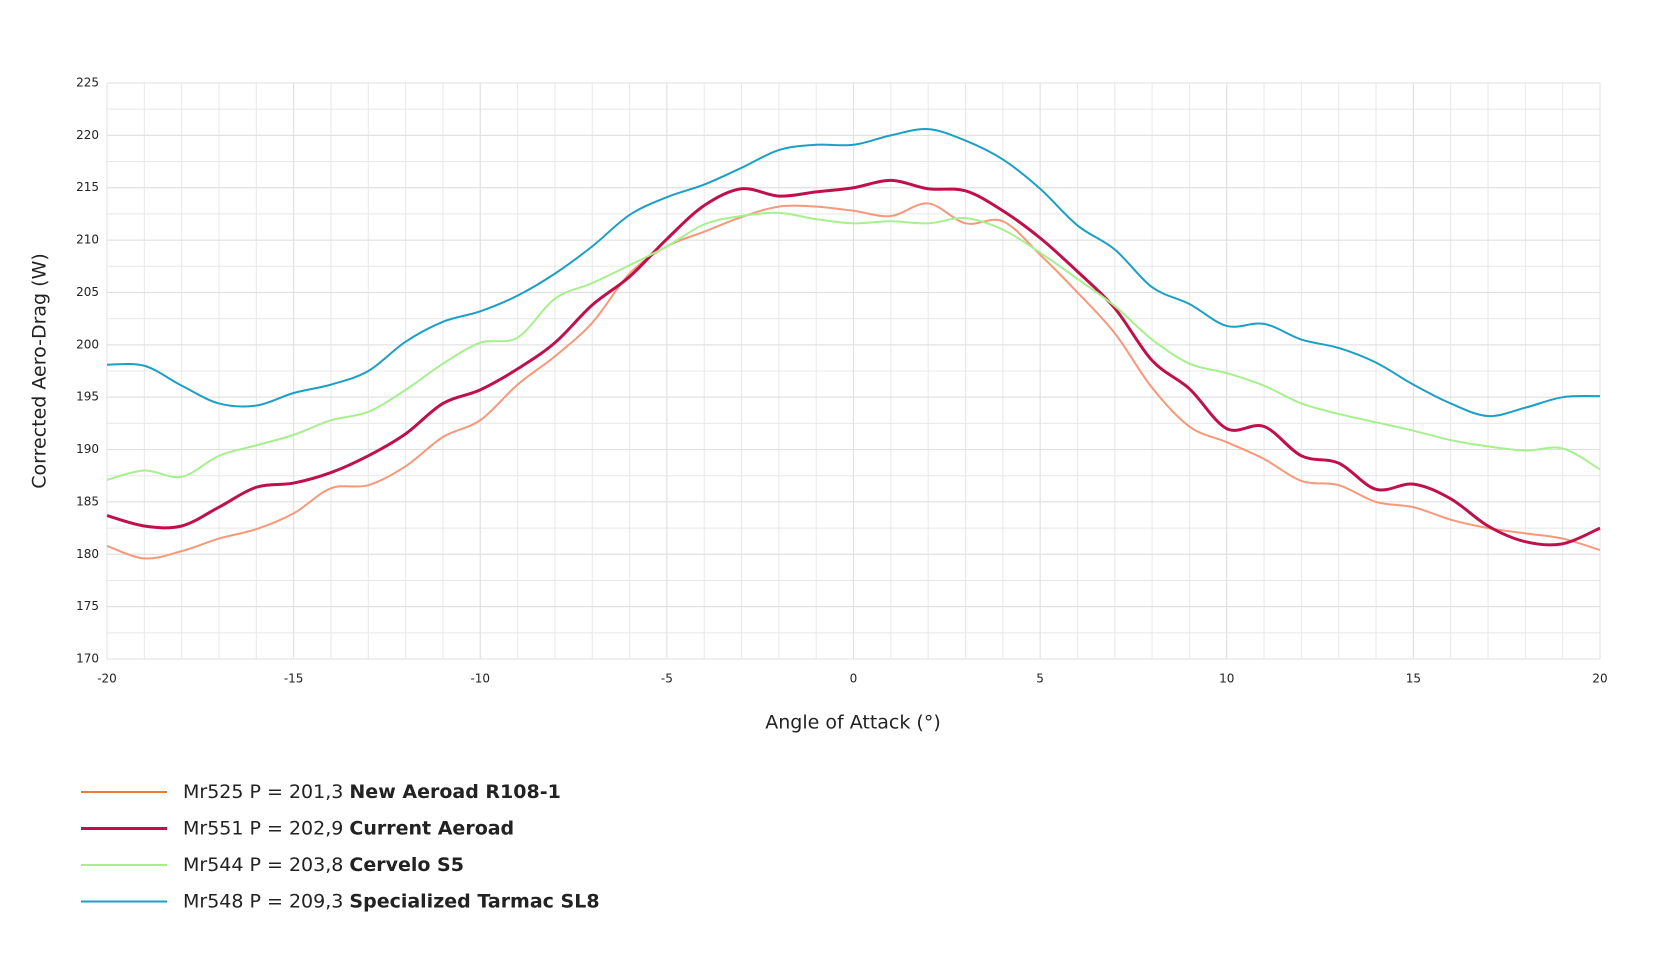 This screenshot has height=978, width=1656. I want to click on y-tick-label: 220, so click(87, 135).